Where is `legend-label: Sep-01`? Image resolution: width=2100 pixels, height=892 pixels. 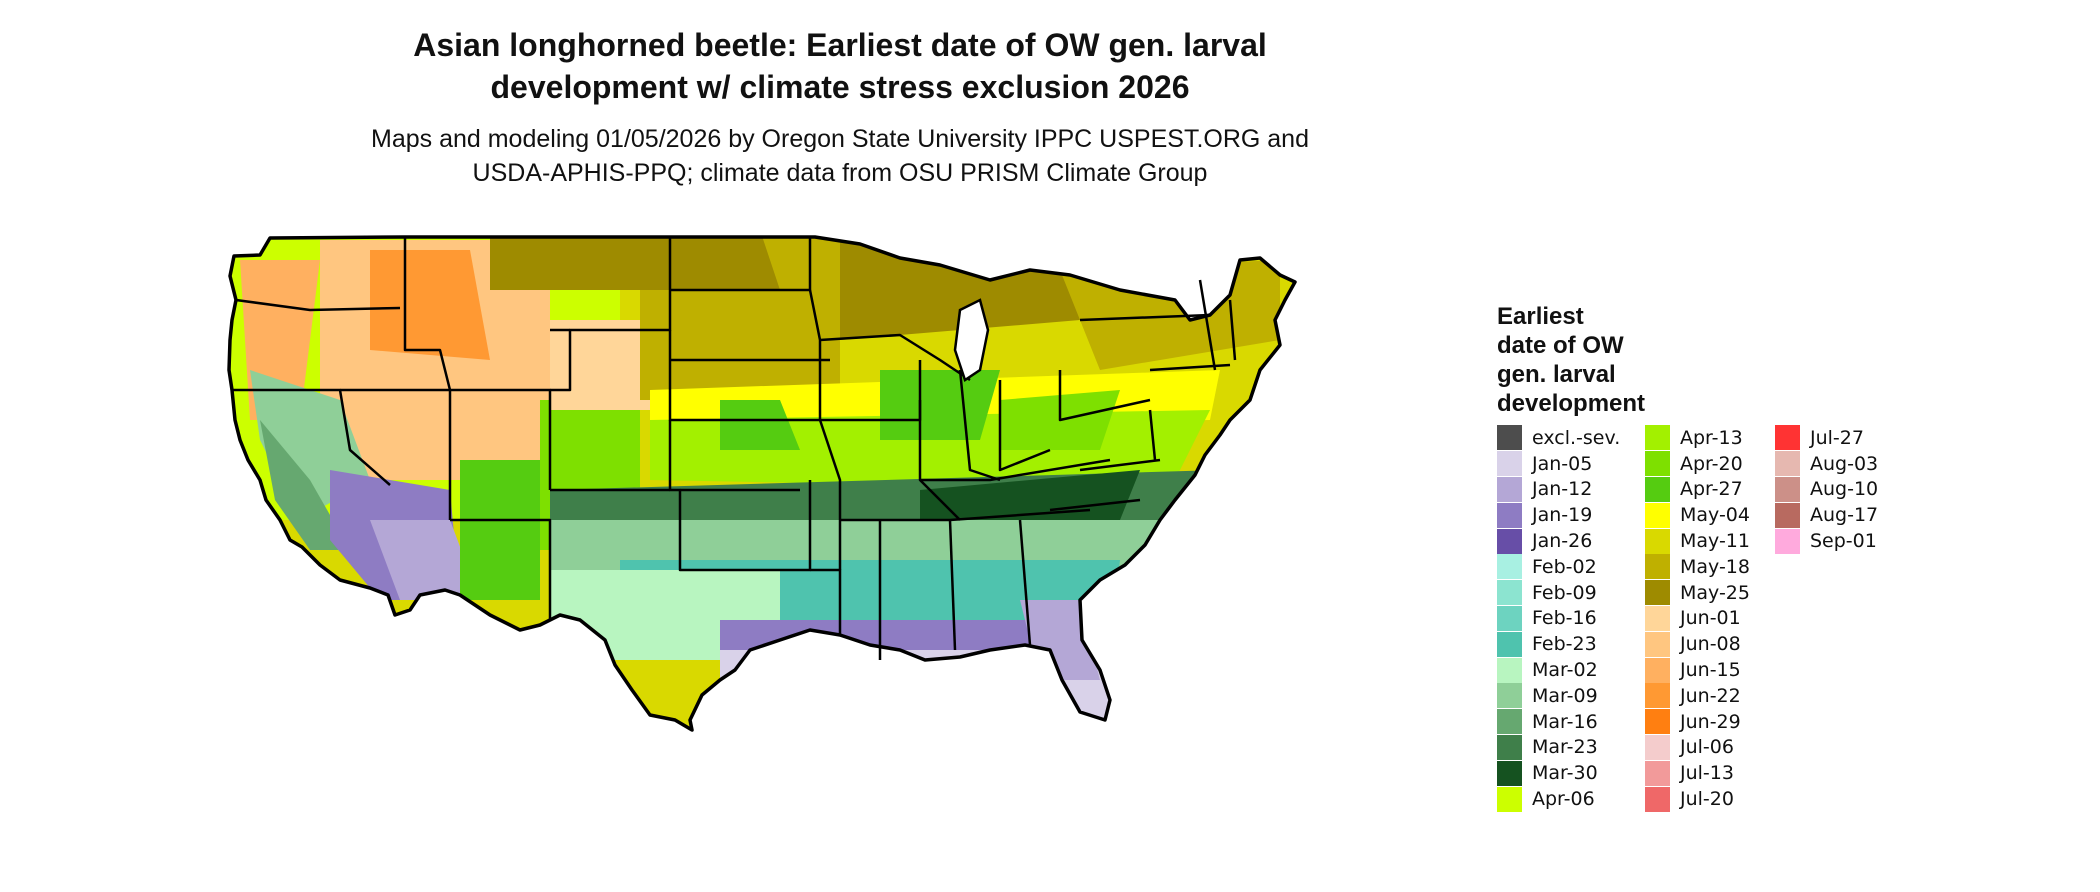
legend-label: Sep-01 is located at coordinates (1843, 541).